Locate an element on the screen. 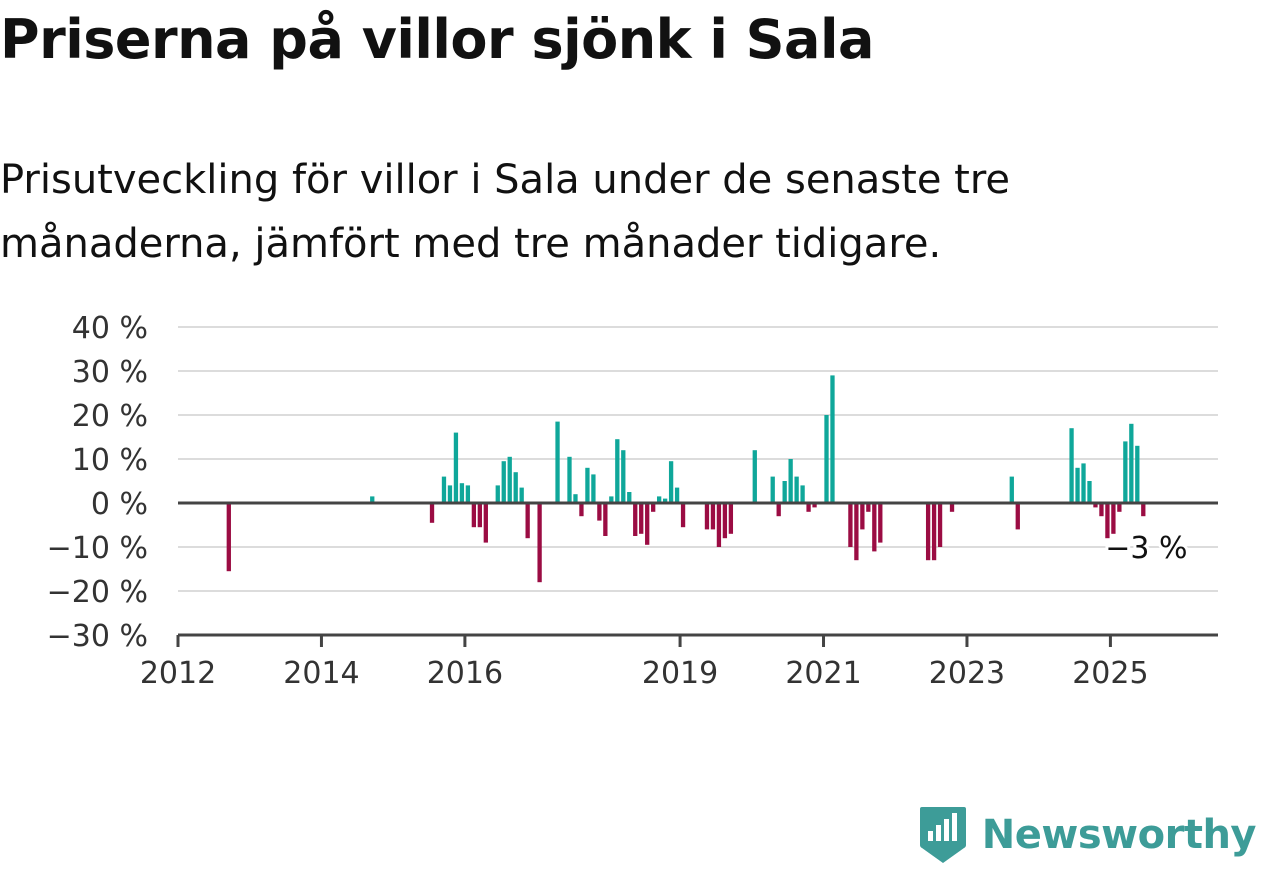 The image size is (1262, 879). y-tick-label: −10 % is located at coordinates (97, 548).